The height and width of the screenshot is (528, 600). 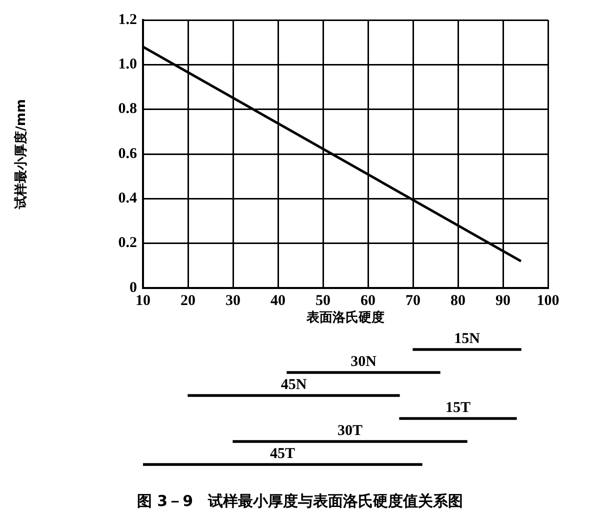 I want to click on x-axis-title: 表面洛氏硬度, so click(x=345, y=318).